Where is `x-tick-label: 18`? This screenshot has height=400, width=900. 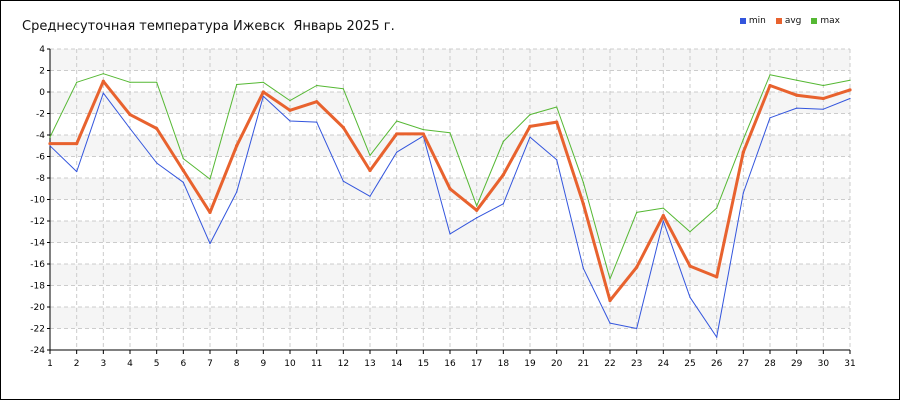 x-tick-label: 18 is located at coordinates (504, 364).